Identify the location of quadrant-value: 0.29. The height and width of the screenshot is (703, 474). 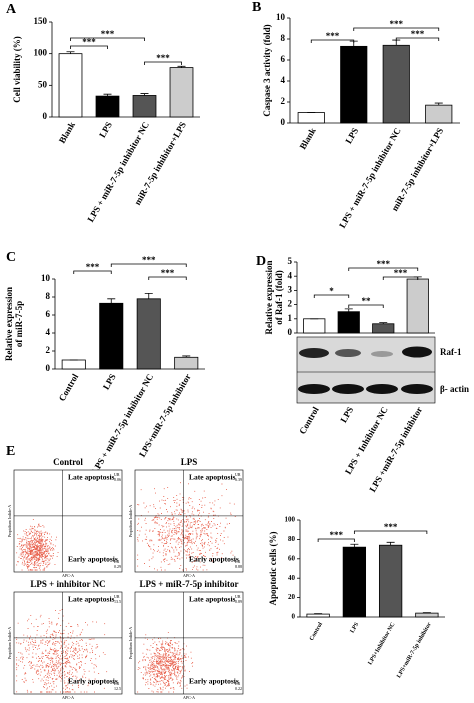
(117, 566).